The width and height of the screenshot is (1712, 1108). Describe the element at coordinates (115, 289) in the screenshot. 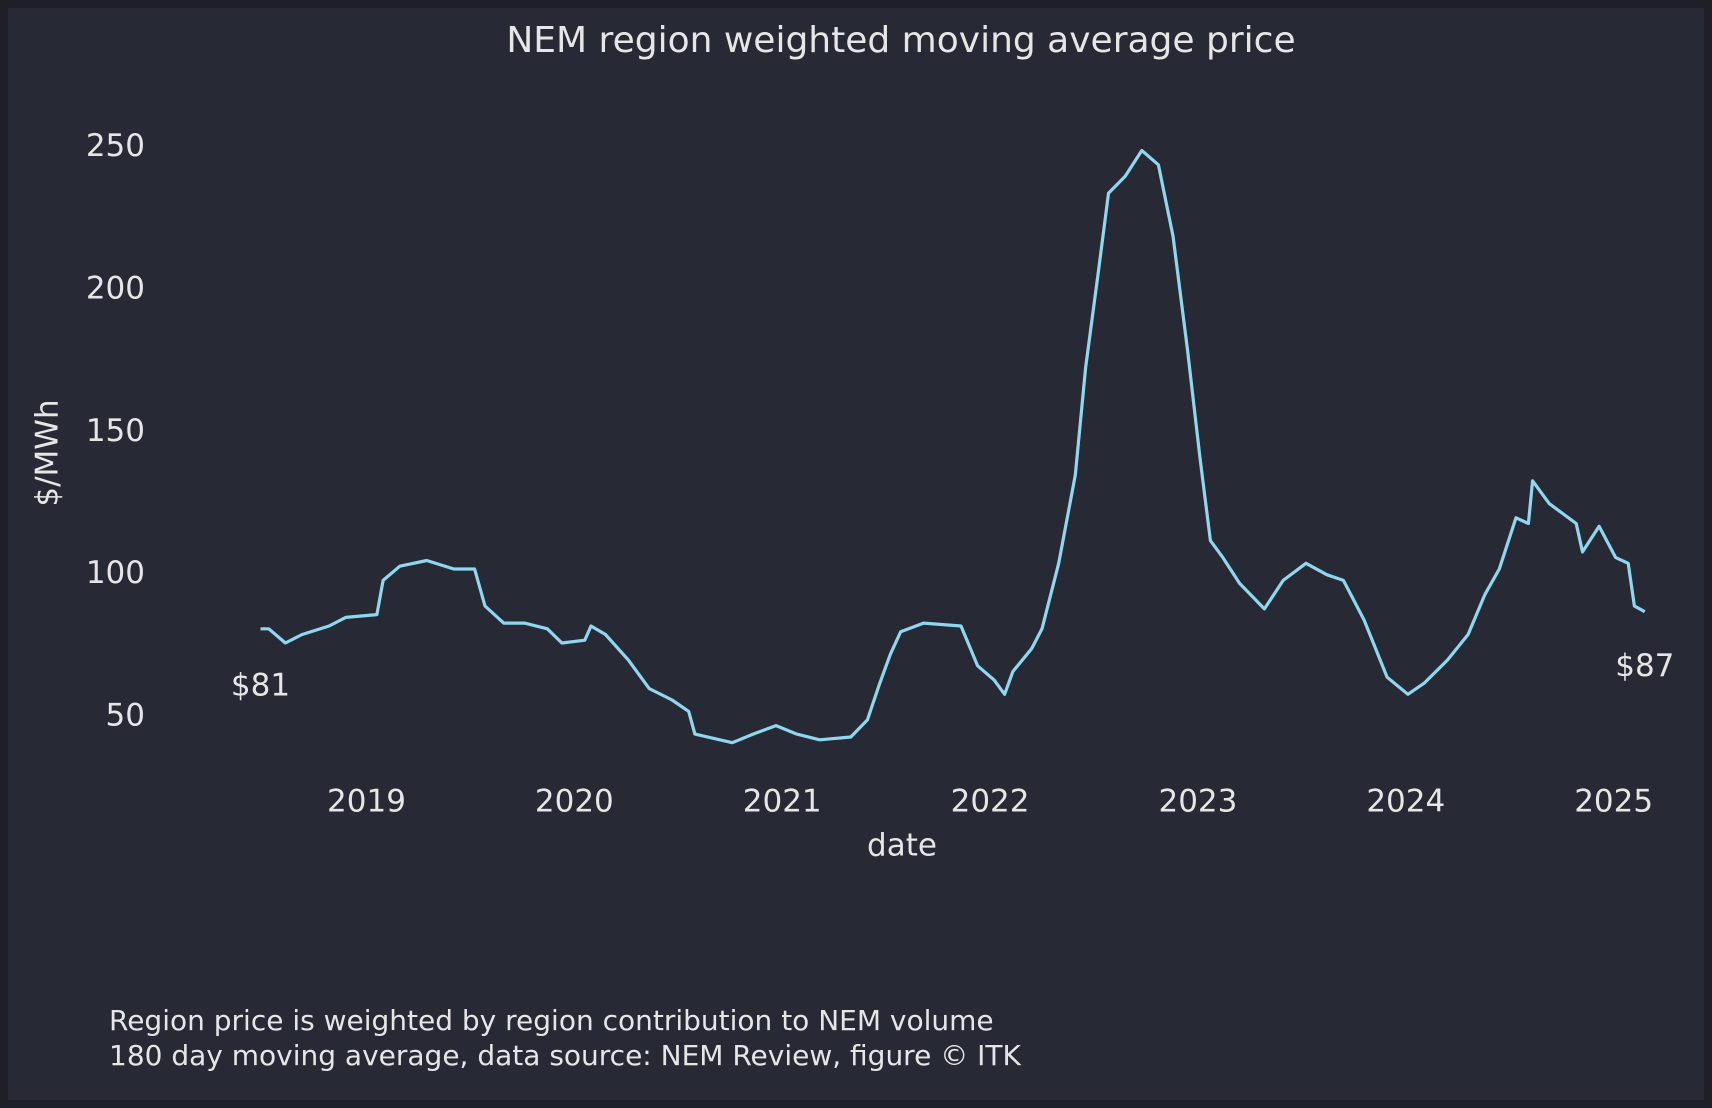

I see `y-tick-label: 200` at that location.